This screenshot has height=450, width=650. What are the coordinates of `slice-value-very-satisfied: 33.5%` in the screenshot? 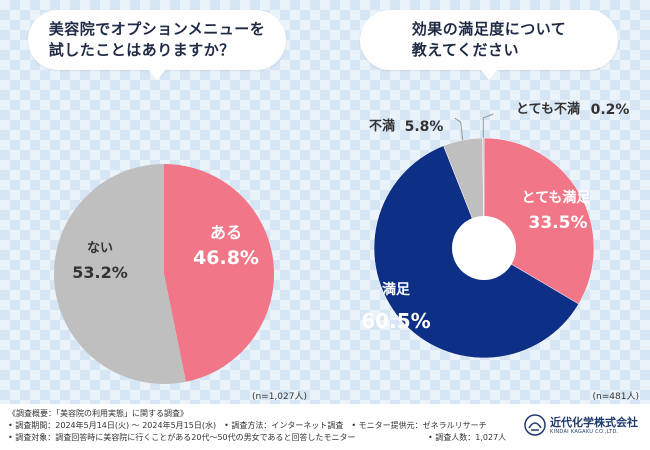 It's located at (558, 223).